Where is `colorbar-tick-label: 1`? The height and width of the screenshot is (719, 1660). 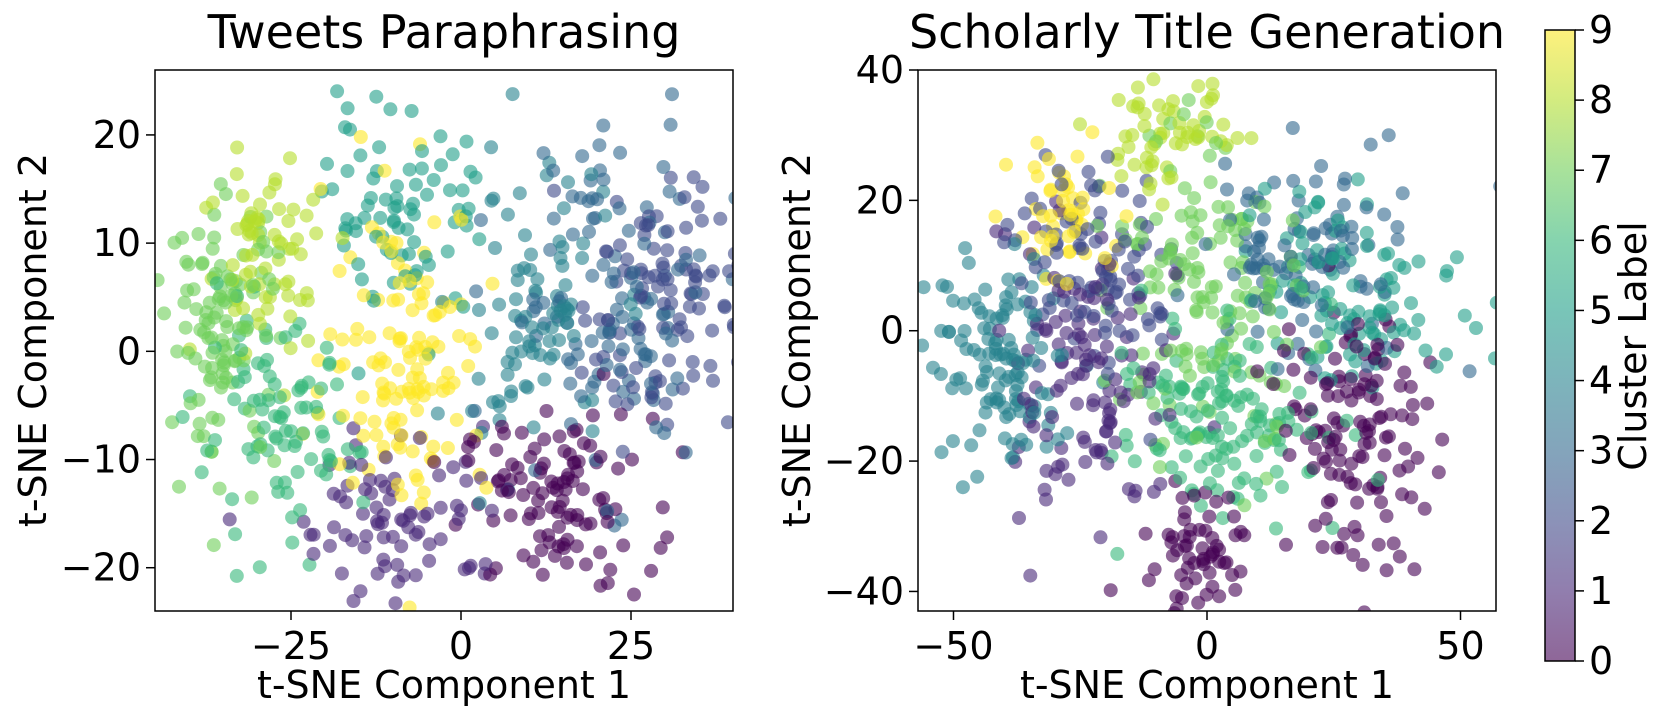 colorbar-tick-label: 1 is located at coordinates (1601, 591).